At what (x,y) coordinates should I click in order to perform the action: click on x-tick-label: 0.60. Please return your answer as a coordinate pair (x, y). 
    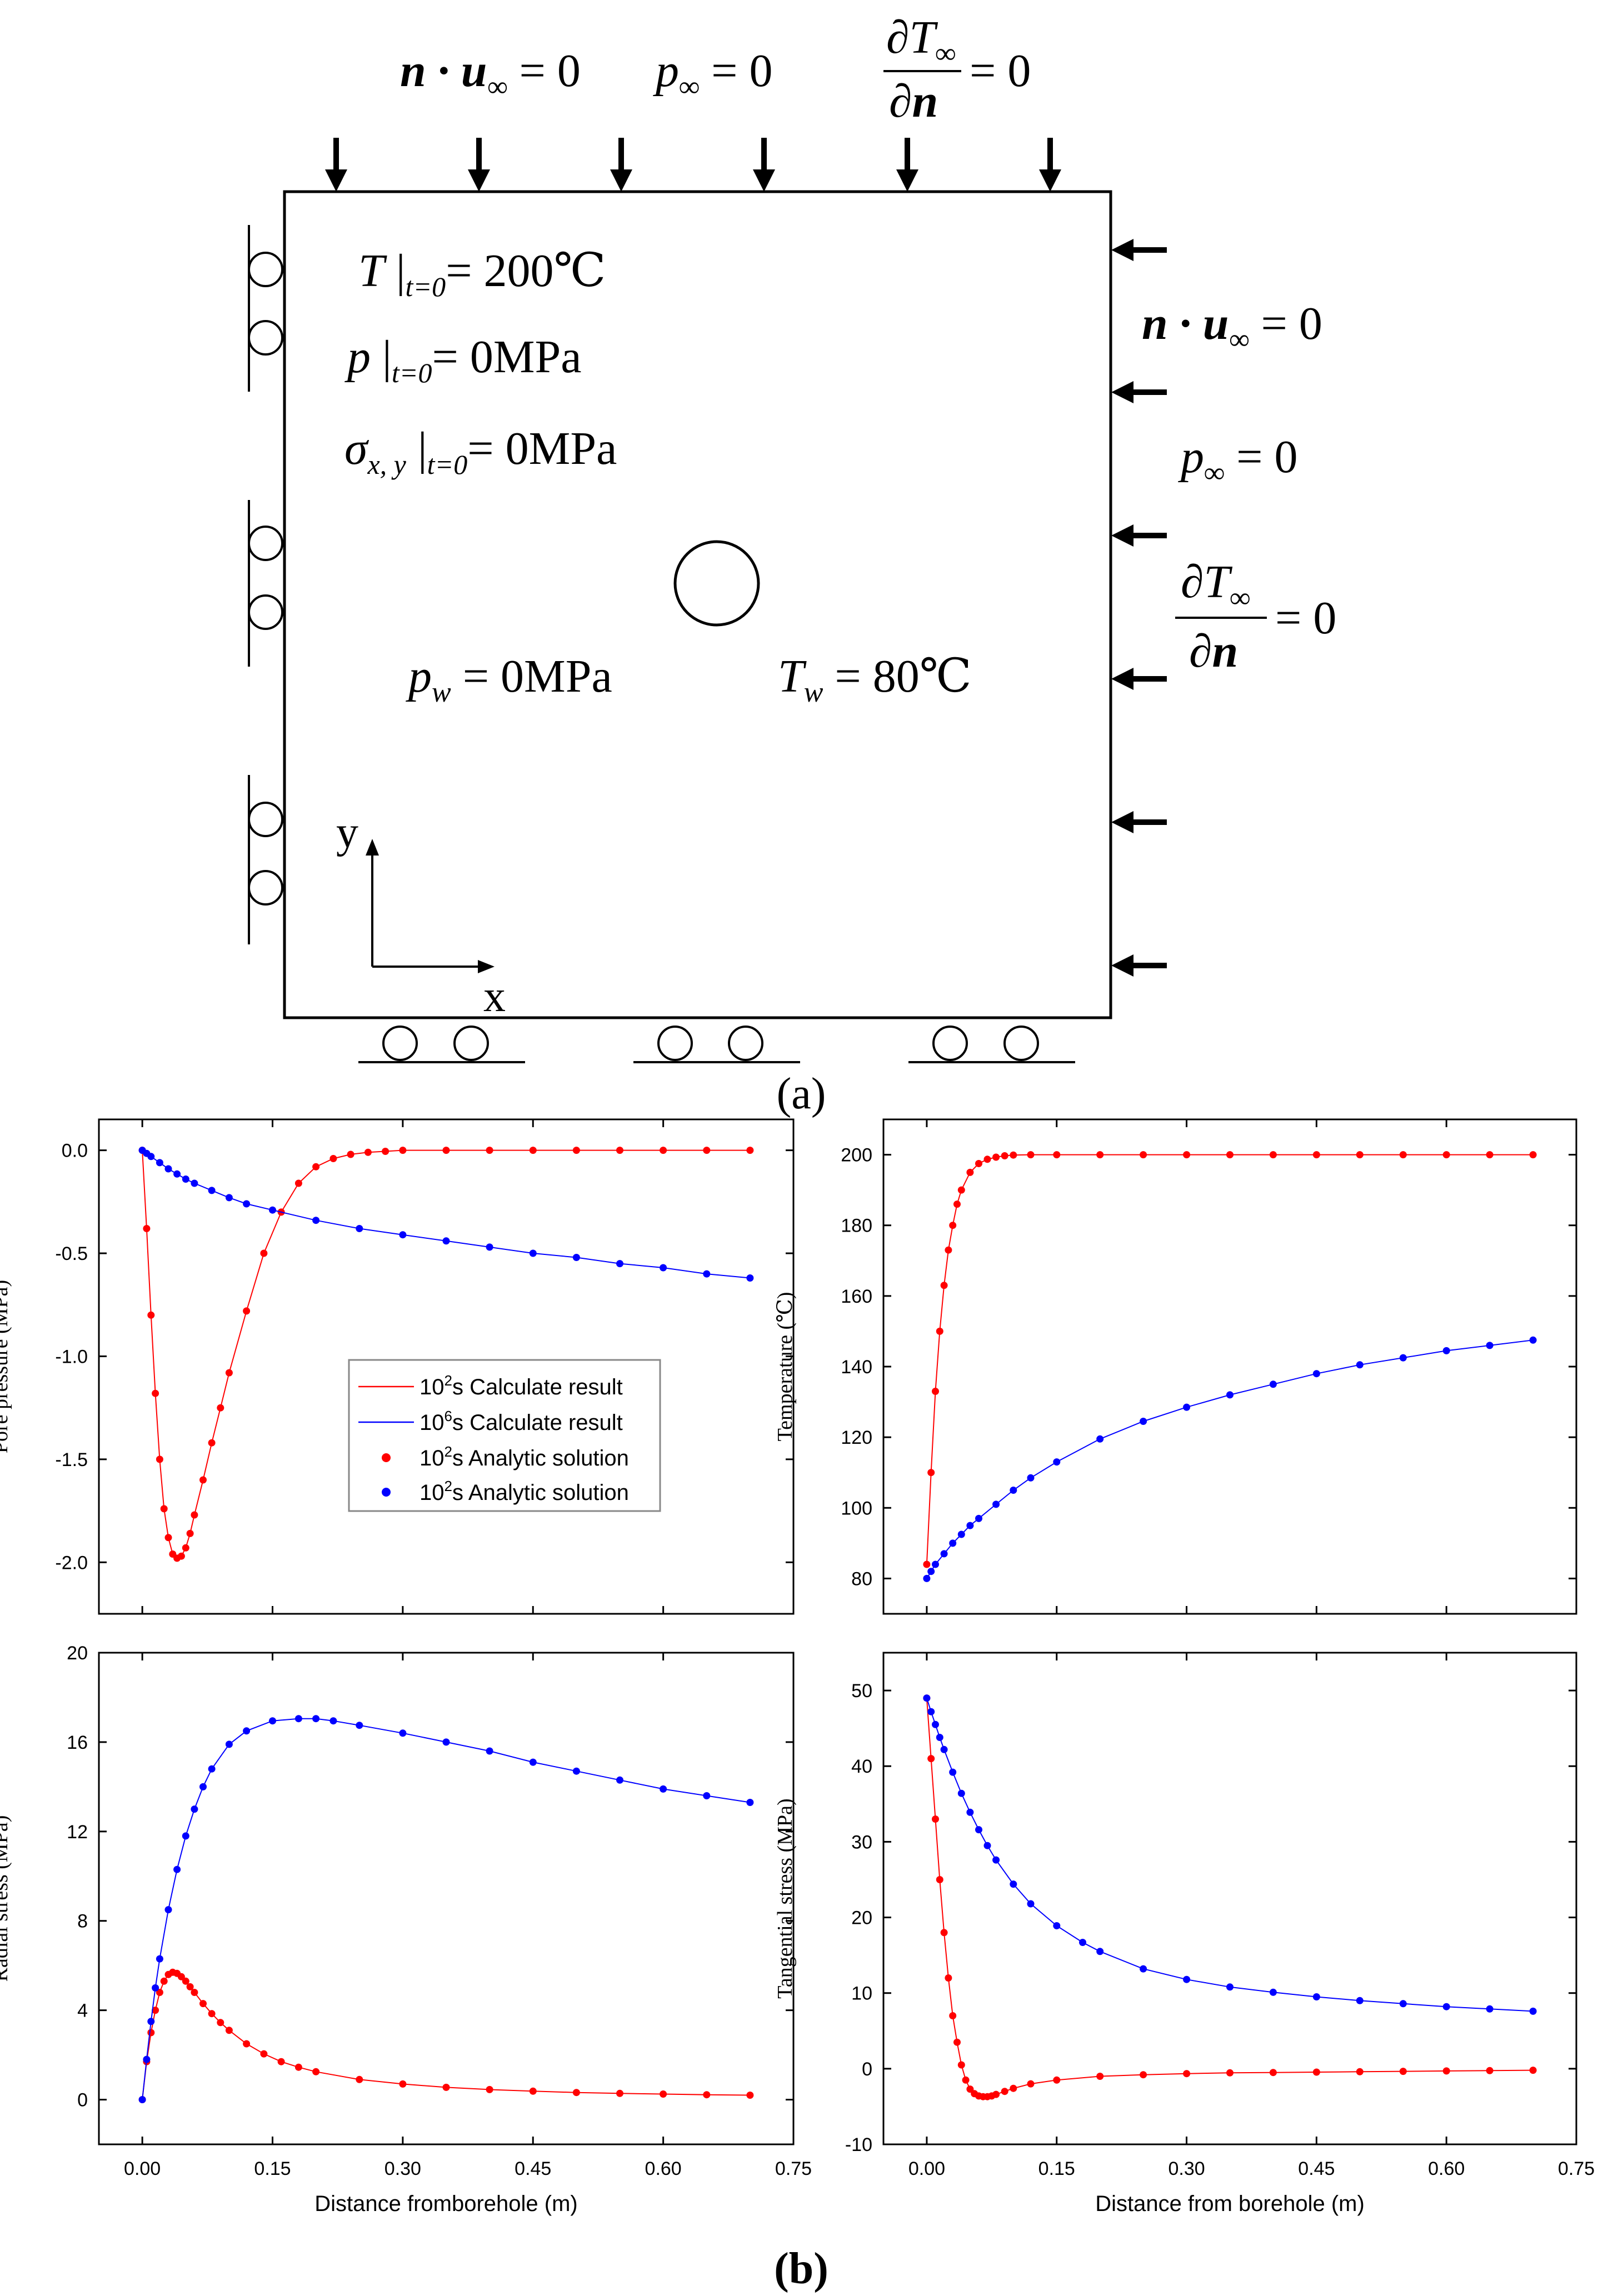
    Looking at the image, I should click on (1446, 2168).